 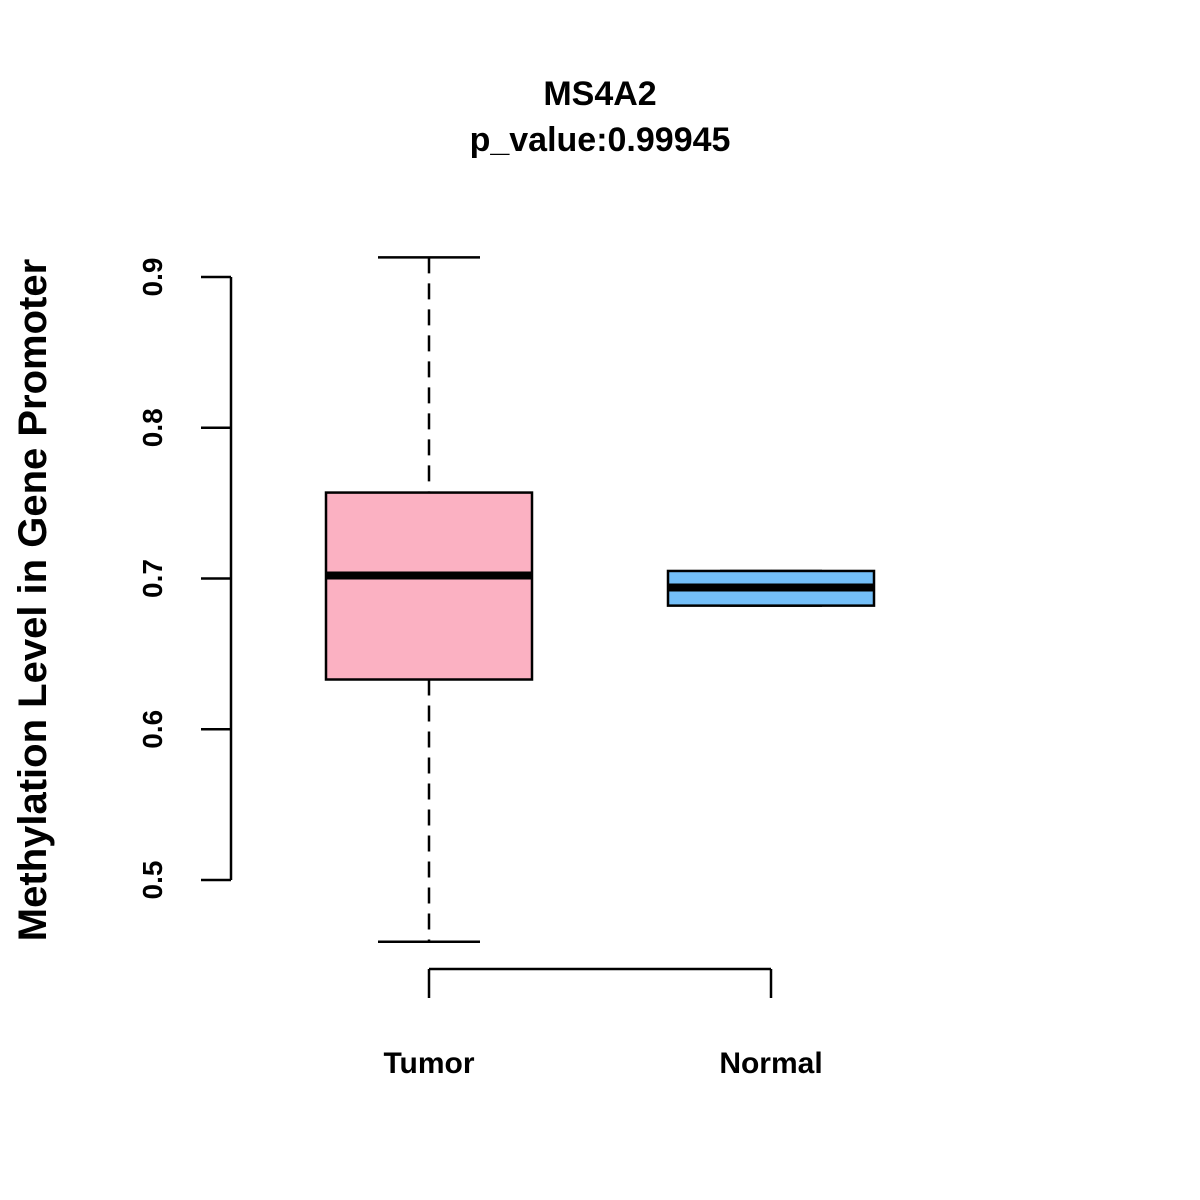 I want to click on x-tick-label: Tumor, so click(x=428, y=1063).